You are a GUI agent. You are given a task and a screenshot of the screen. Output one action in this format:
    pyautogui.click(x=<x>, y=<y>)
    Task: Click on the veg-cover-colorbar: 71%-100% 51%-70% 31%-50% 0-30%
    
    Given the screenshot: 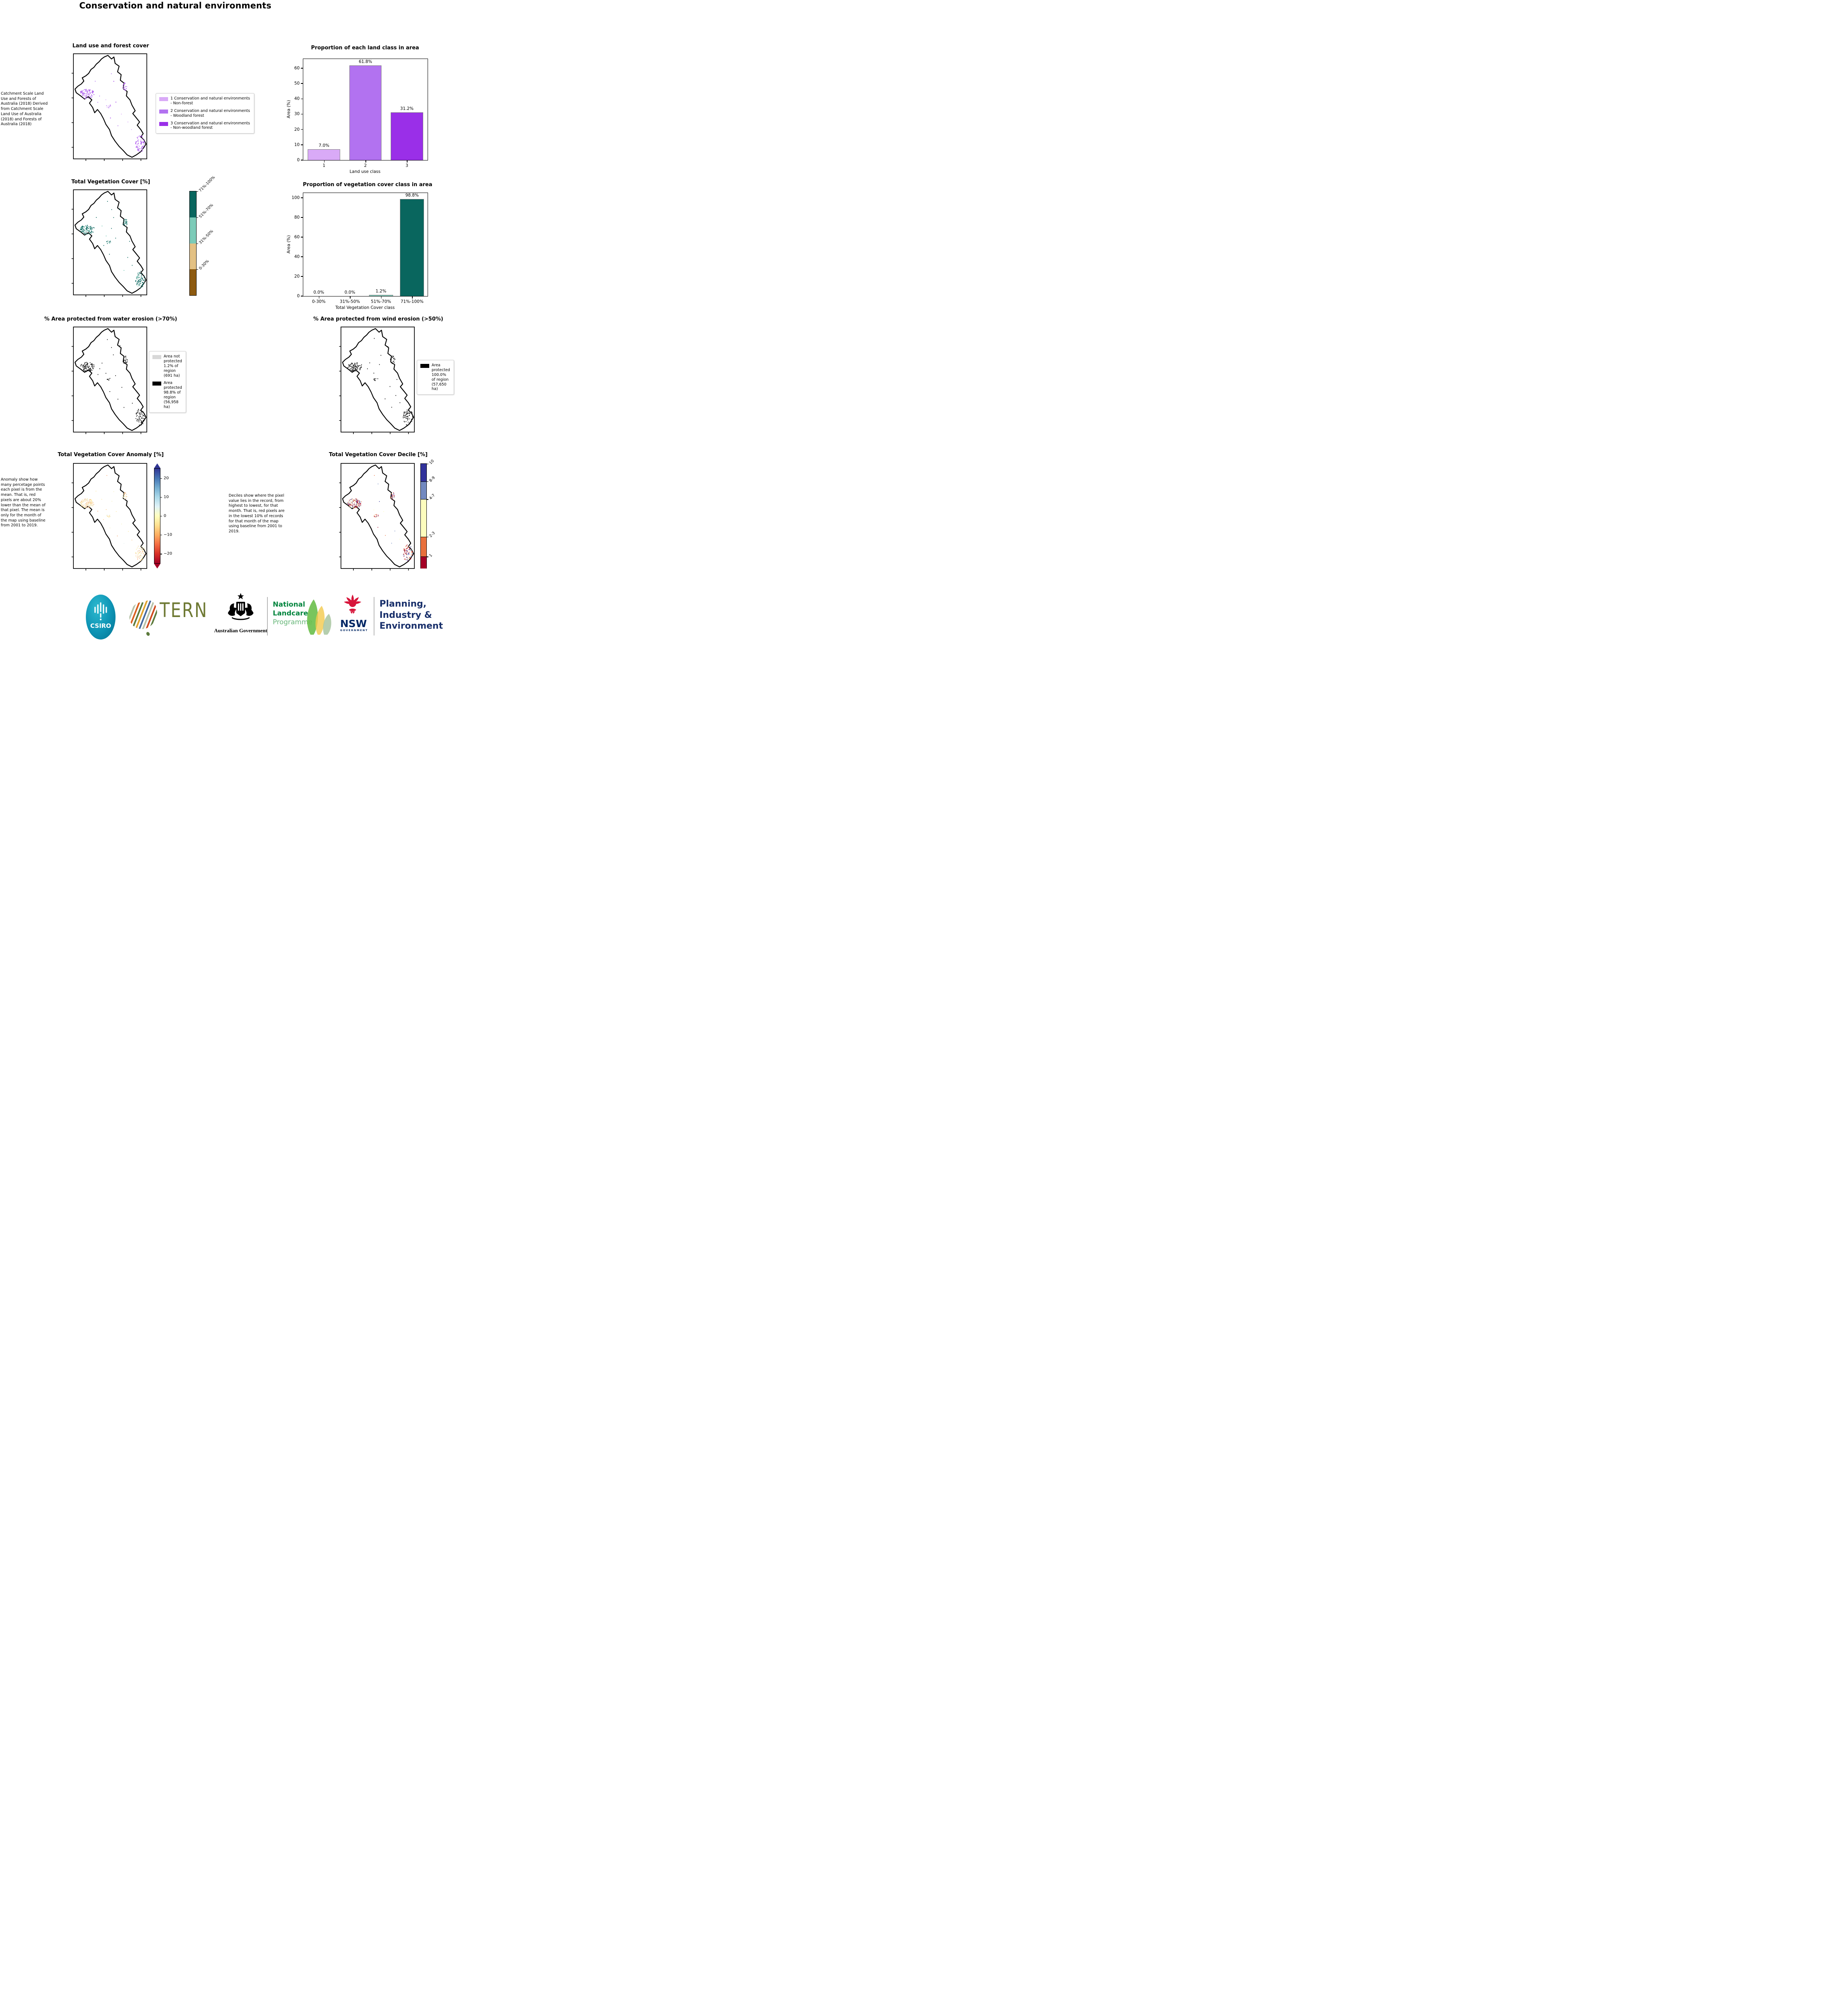 What is the action you would take?
    pyautogui.click(x=202, y=235)
    